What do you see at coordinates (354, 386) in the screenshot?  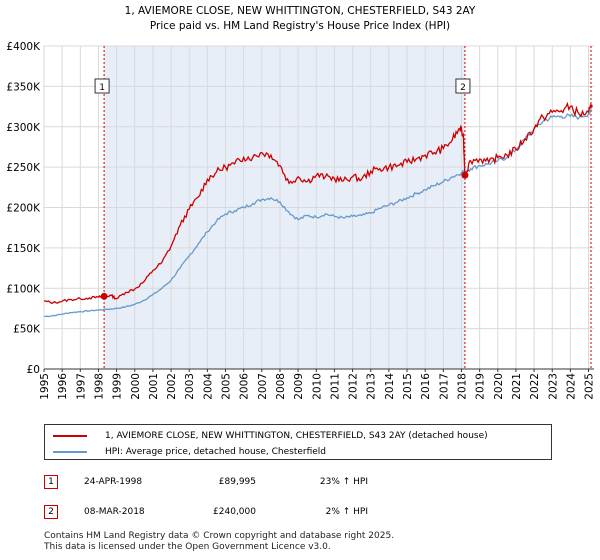 I see `x-tick-label: 2012` at bounding box center [354, 386].